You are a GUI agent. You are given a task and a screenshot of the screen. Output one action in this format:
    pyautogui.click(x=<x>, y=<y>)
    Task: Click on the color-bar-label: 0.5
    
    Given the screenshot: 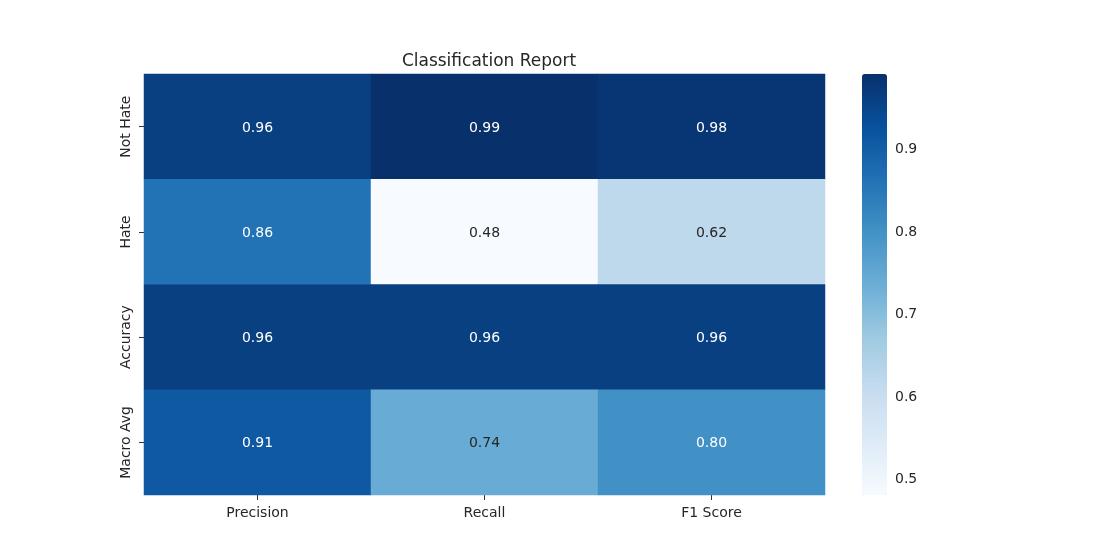 What is the action you would take?
    pyautogui.click(x=906, y=478)
    